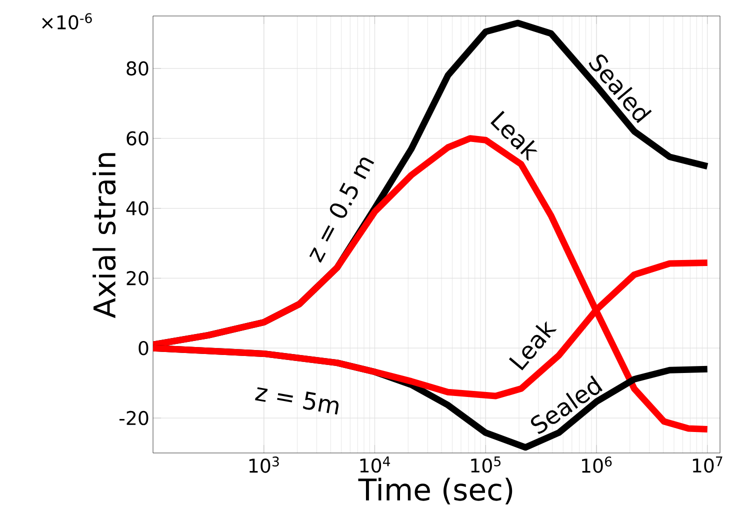 The height and width of the screenshot is (526, 735). Describe the element at coordinates (104, 235) in the screenshot. I see `y-axis-title: Axial strain` at that location.